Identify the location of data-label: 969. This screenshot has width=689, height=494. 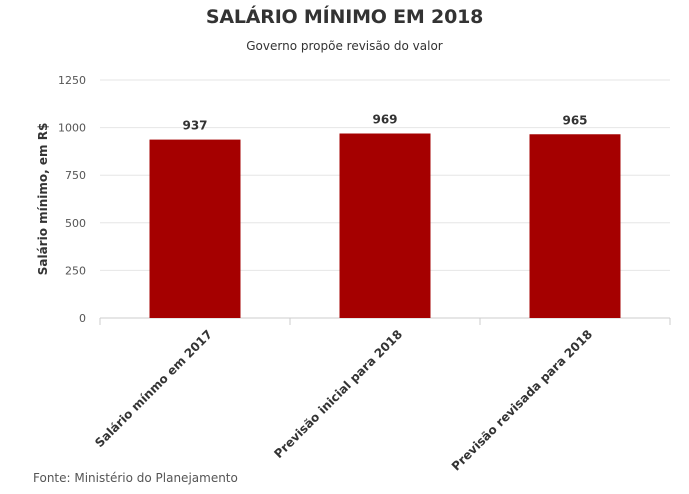
(384, 120).